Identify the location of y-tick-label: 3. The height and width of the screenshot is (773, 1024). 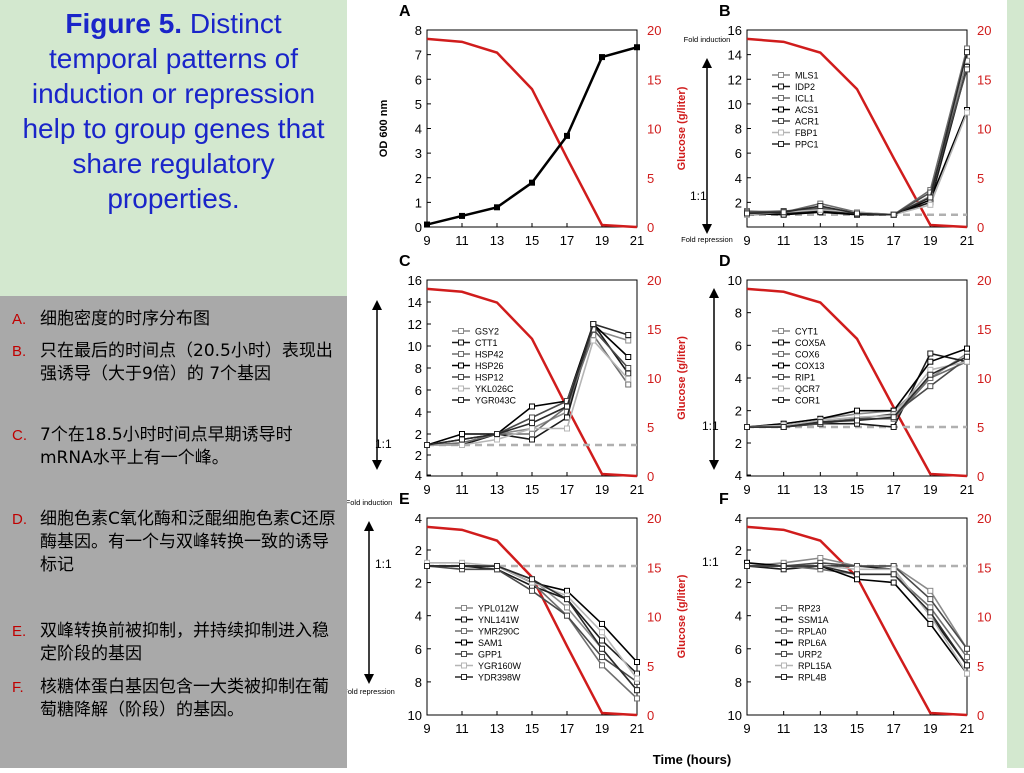
(418, 153).